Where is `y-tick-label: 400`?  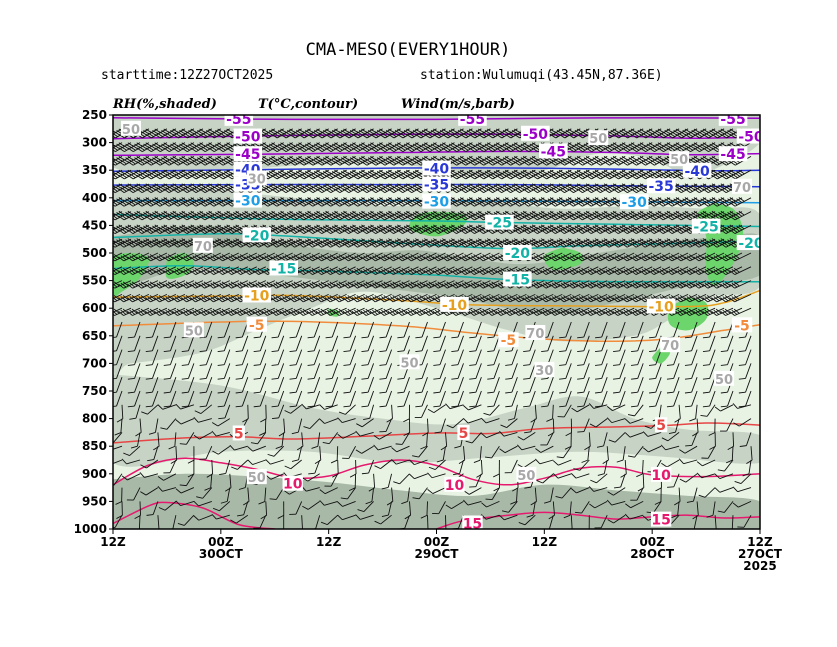 y-tick-label: 400 is located at coordinates (94, 198).